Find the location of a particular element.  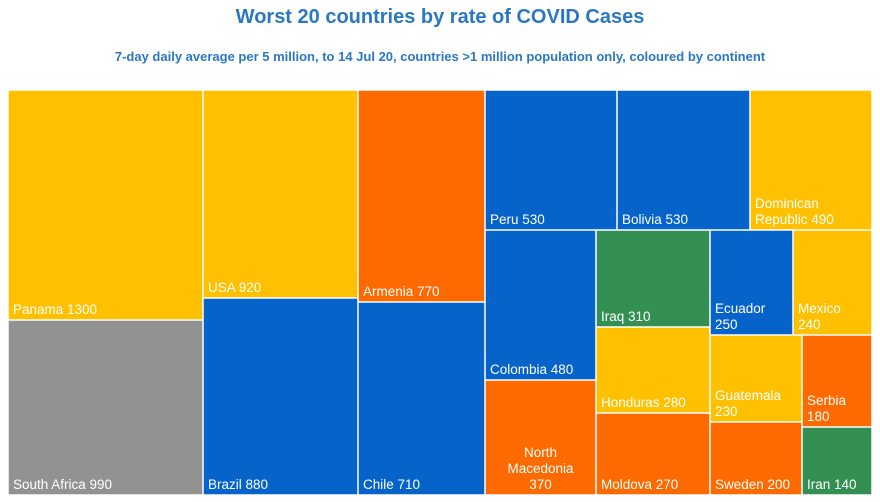

tile-label: Mexico 240 is located at coordinates (819, 316).